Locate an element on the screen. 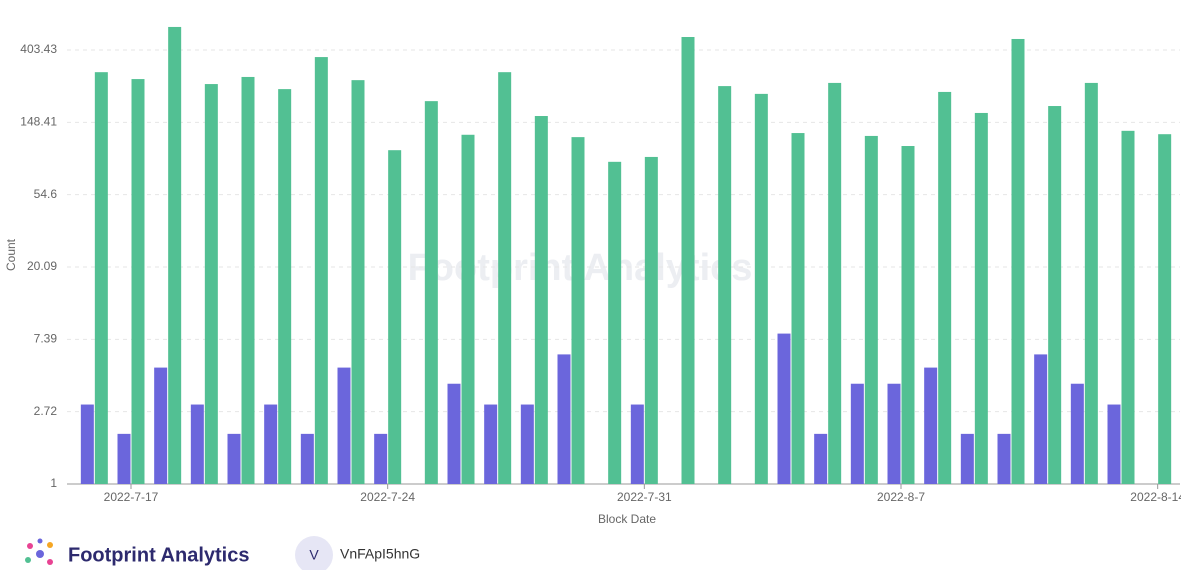 The height and width of the screenshot is (575, 1200). y-tick-label: 20.09 is located at coordinates (42, 266).